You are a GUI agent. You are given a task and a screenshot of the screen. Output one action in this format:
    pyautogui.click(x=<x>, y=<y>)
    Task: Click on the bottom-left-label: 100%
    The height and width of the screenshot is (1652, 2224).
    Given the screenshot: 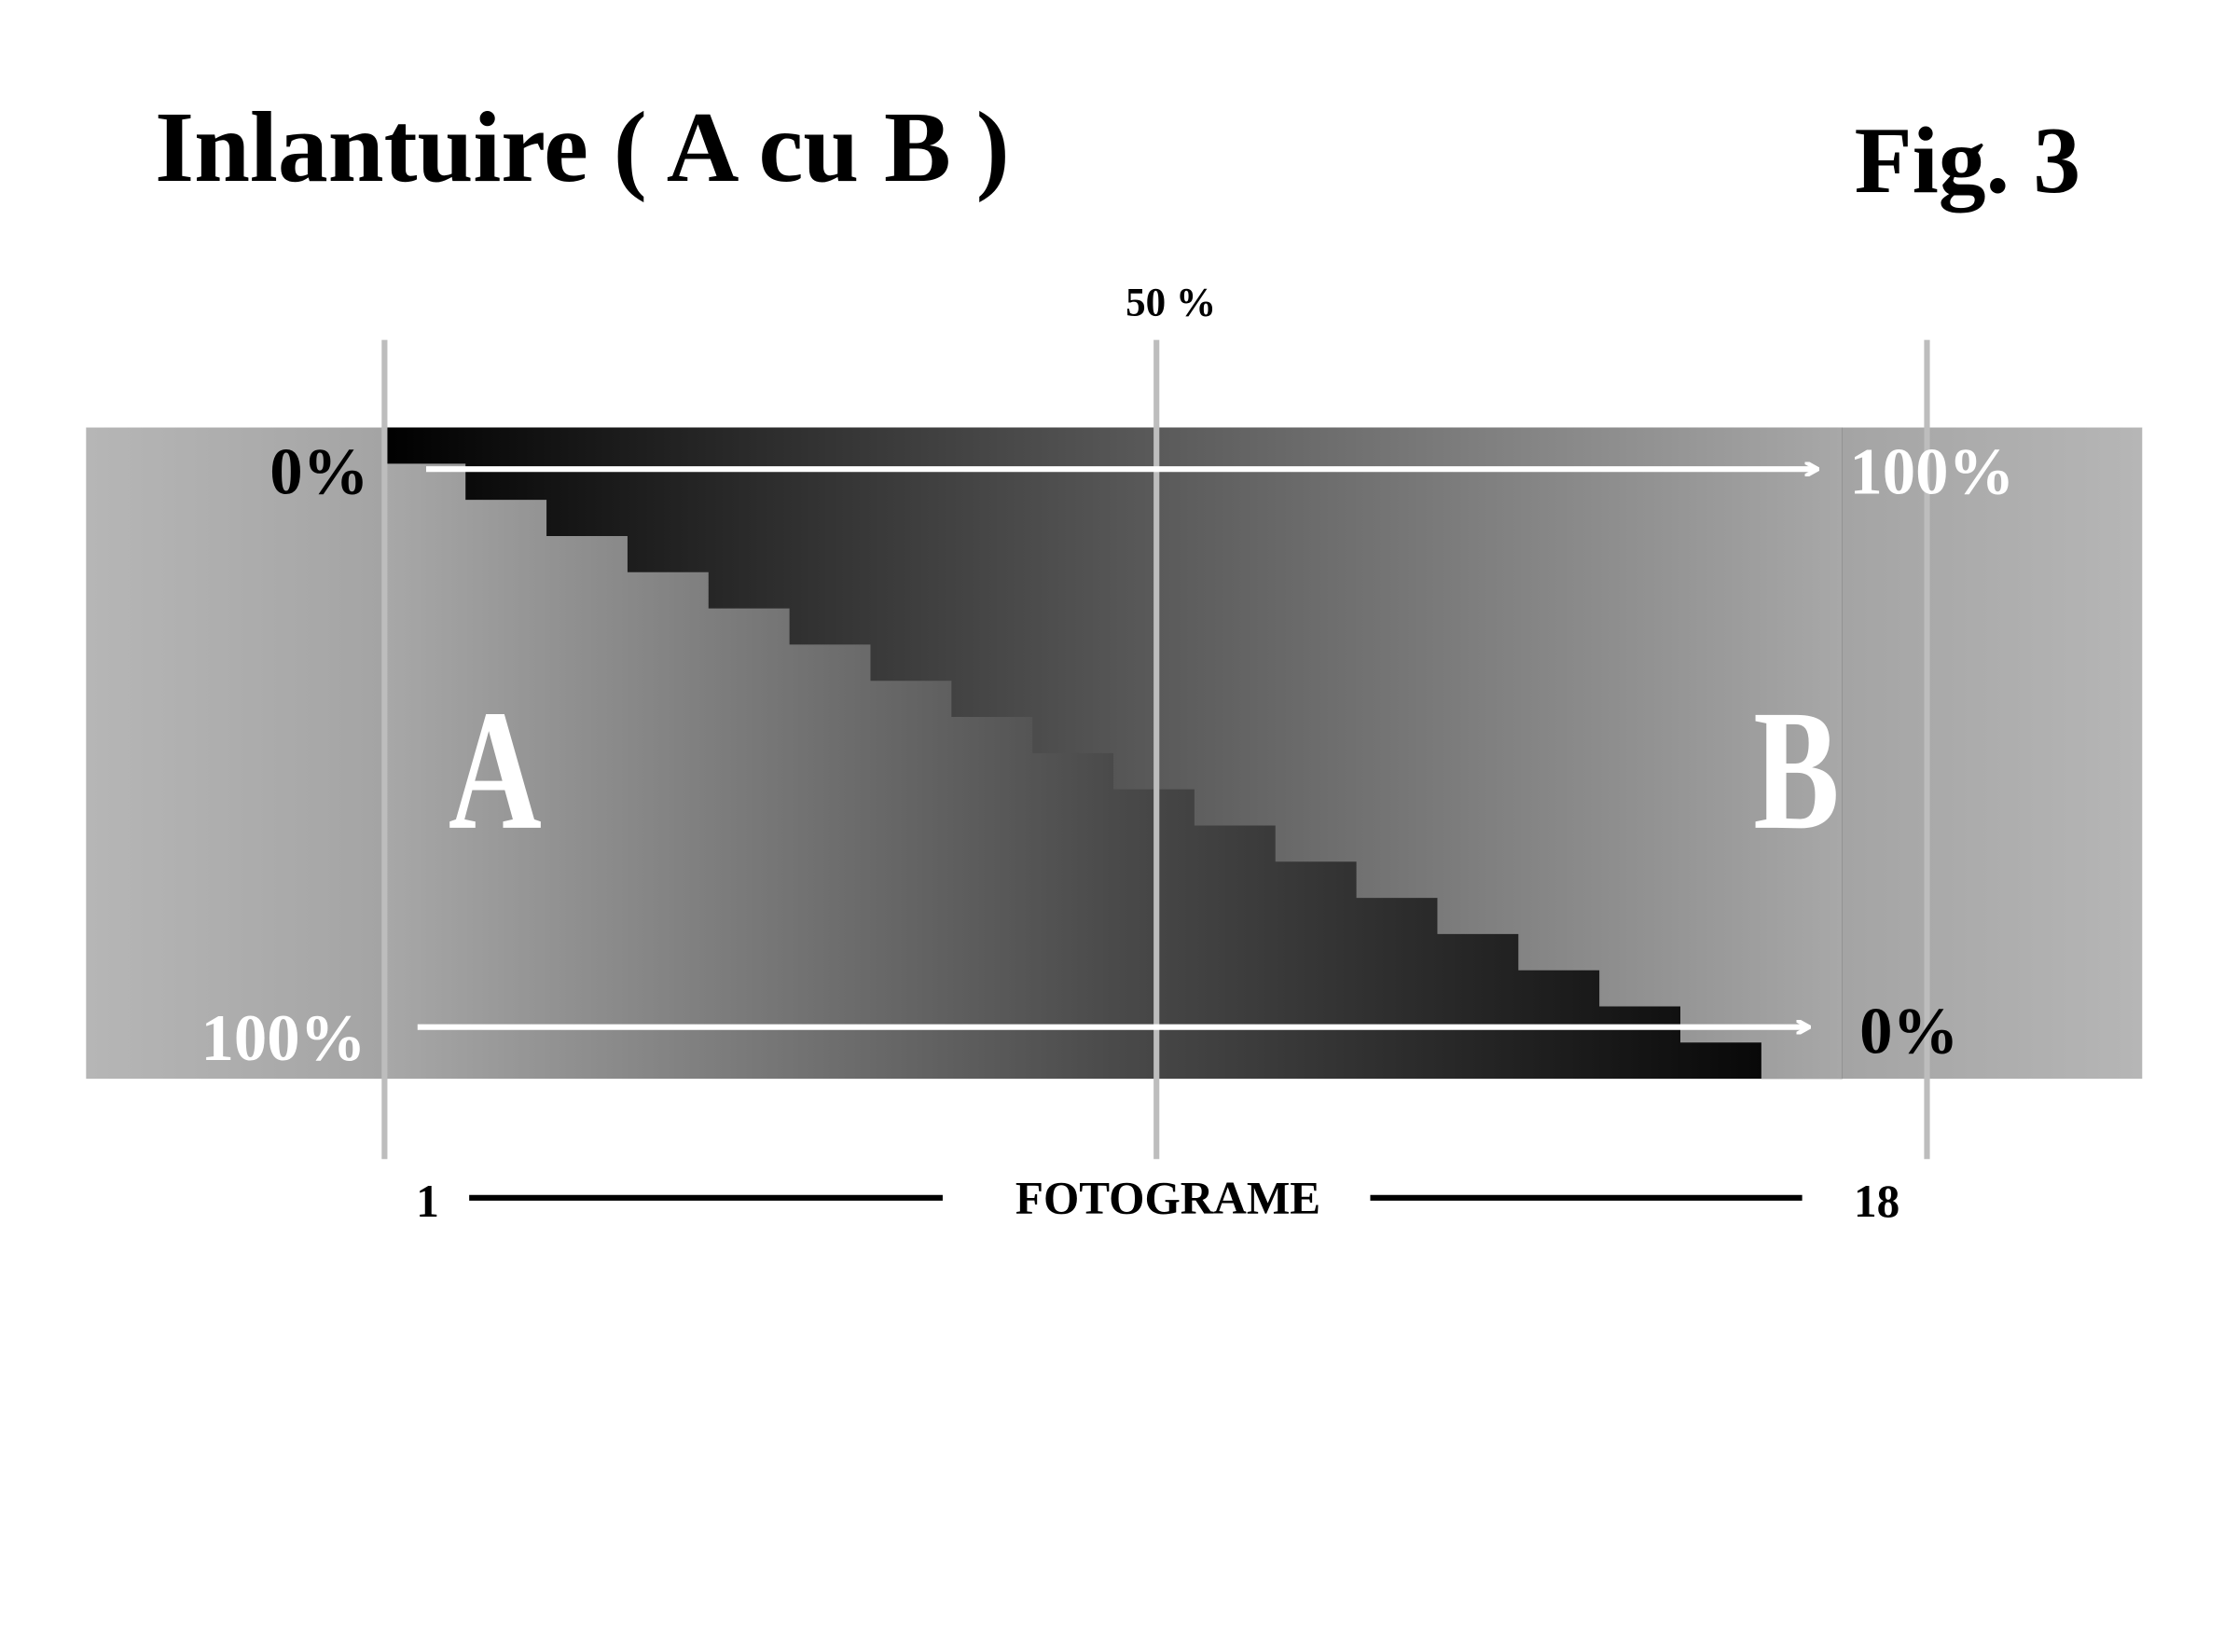 What is the action you would take?
    pyautogui.click(x=283, y=1039)
    